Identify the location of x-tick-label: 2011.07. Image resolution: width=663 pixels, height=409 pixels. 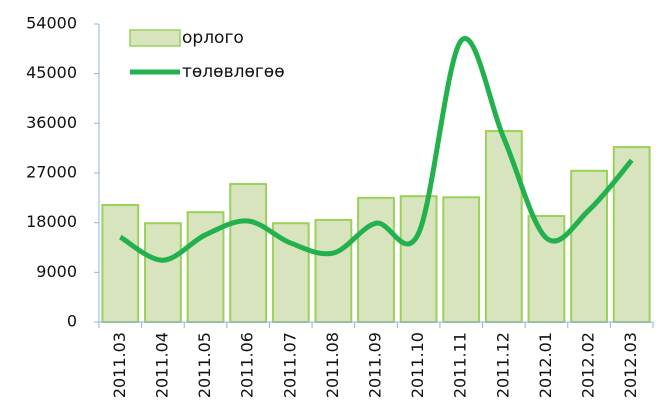
(289, 365).